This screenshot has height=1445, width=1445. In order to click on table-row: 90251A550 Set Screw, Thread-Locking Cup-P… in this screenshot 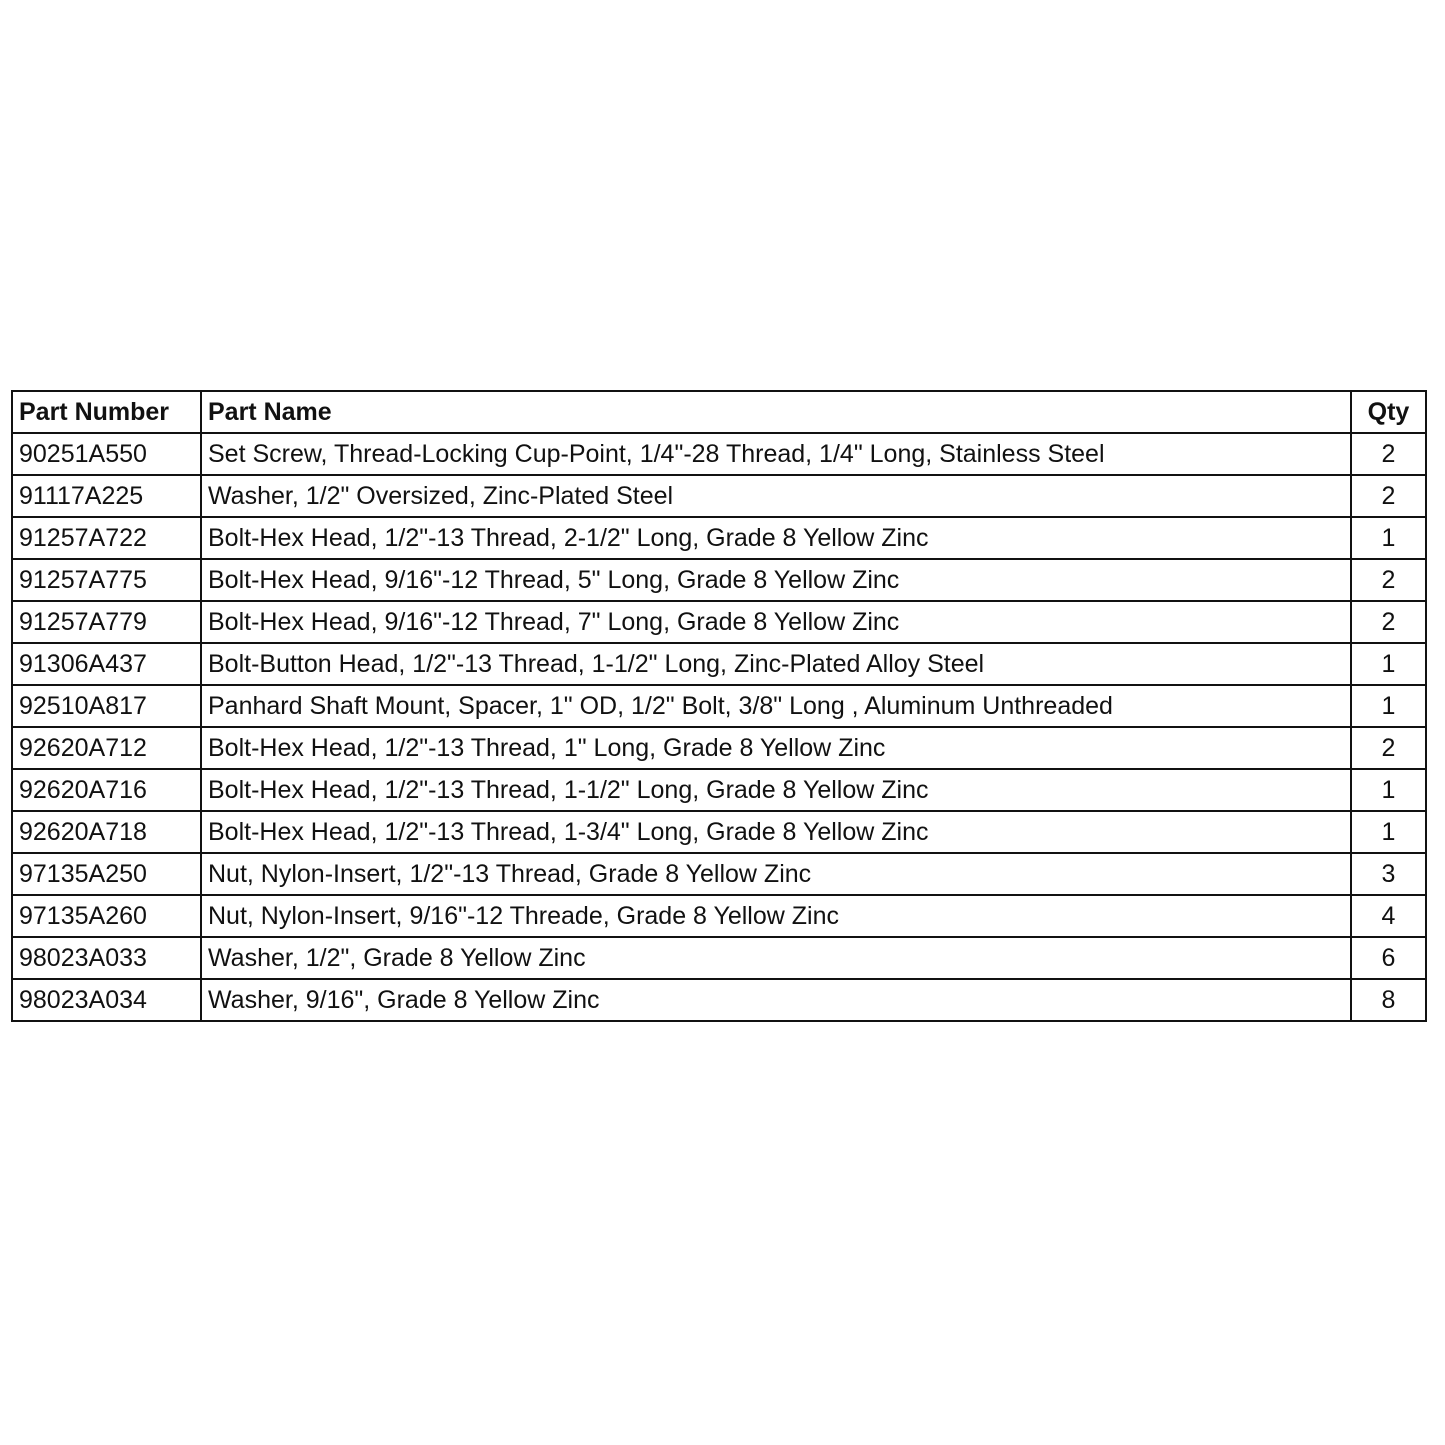, I will do `click(719, 454)`.